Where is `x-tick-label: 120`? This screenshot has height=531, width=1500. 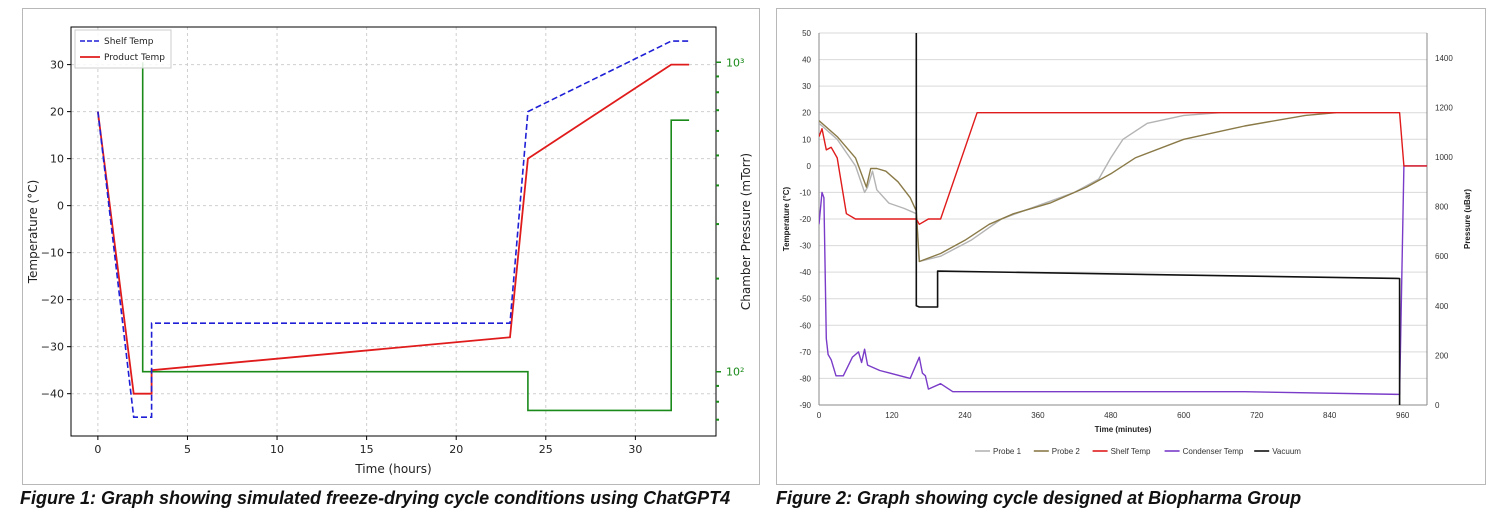 x-tick-label: 120 is located at coordinates (892, 415).